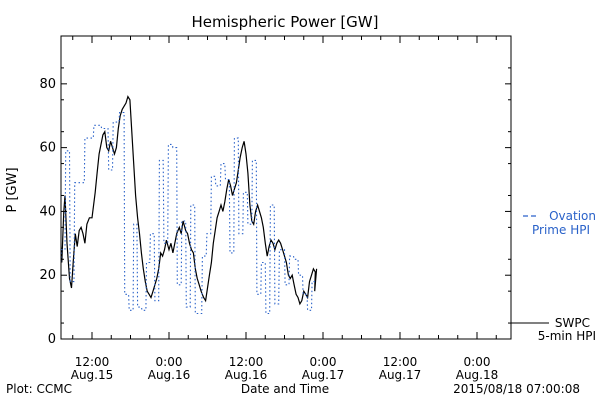 The width and height of the screenshot is (600, 400). What do you see at coordinates (47, 211) in the screenshot?
I see `y-tick-label: 40` at bounding box center [47, 211].